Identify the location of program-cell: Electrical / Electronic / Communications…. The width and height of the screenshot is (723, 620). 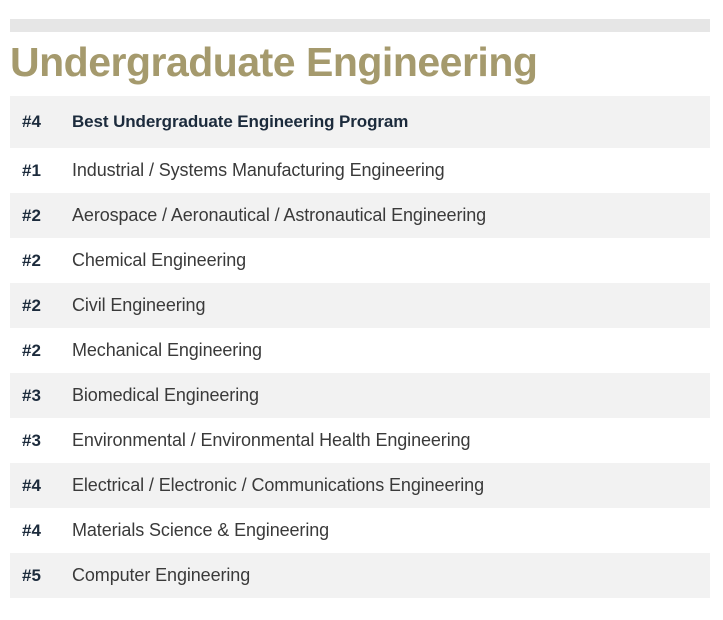
(278, 485).